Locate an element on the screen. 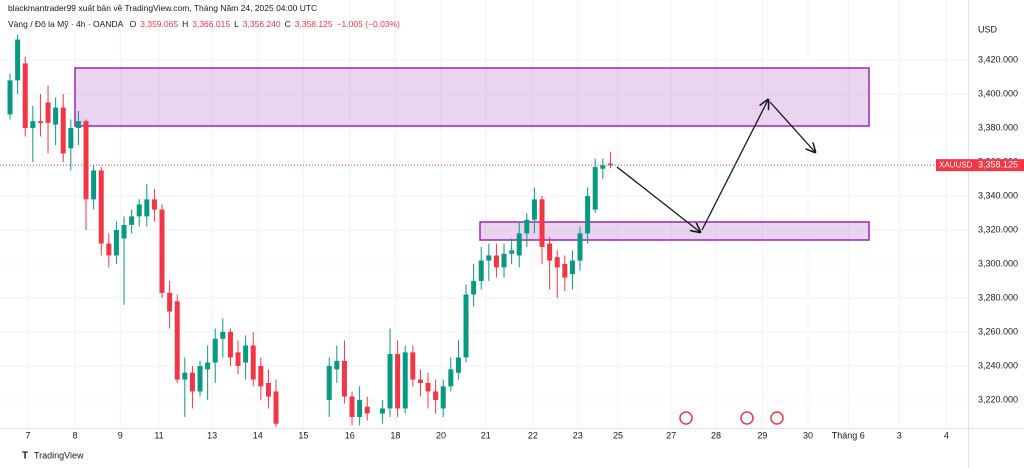 The height and width of the screenshot is (468, 1024). x-tick-label: 9 is located at coordinates (120, 435).